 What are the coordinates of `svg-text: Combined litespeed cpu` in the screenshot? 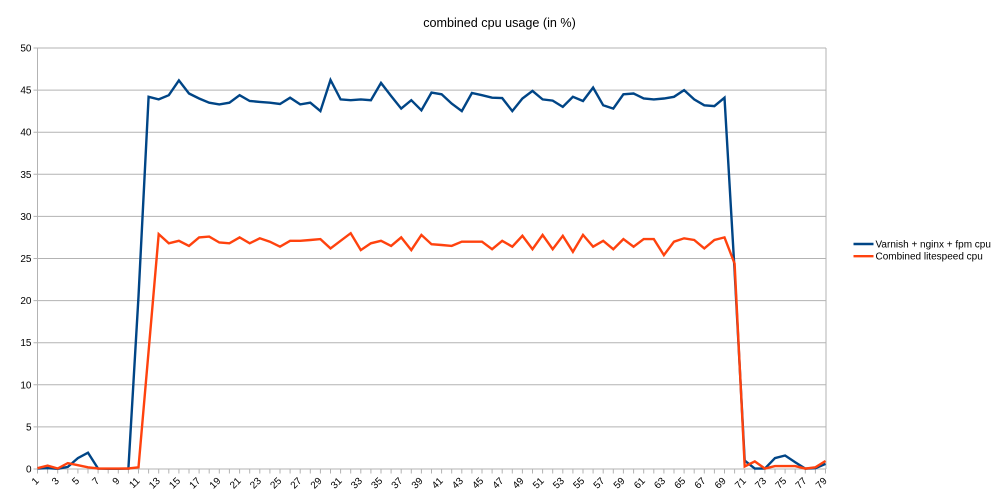 It's located at (929, 257).